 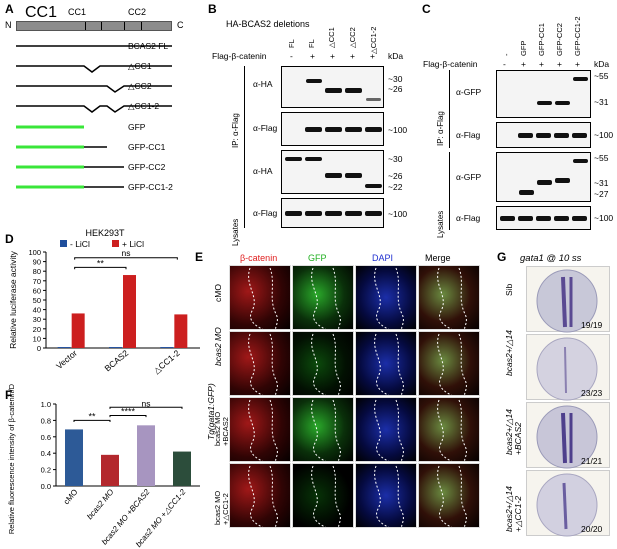 I want to click on micrograph-outline-r1-c3, so click(x=452, y=364).